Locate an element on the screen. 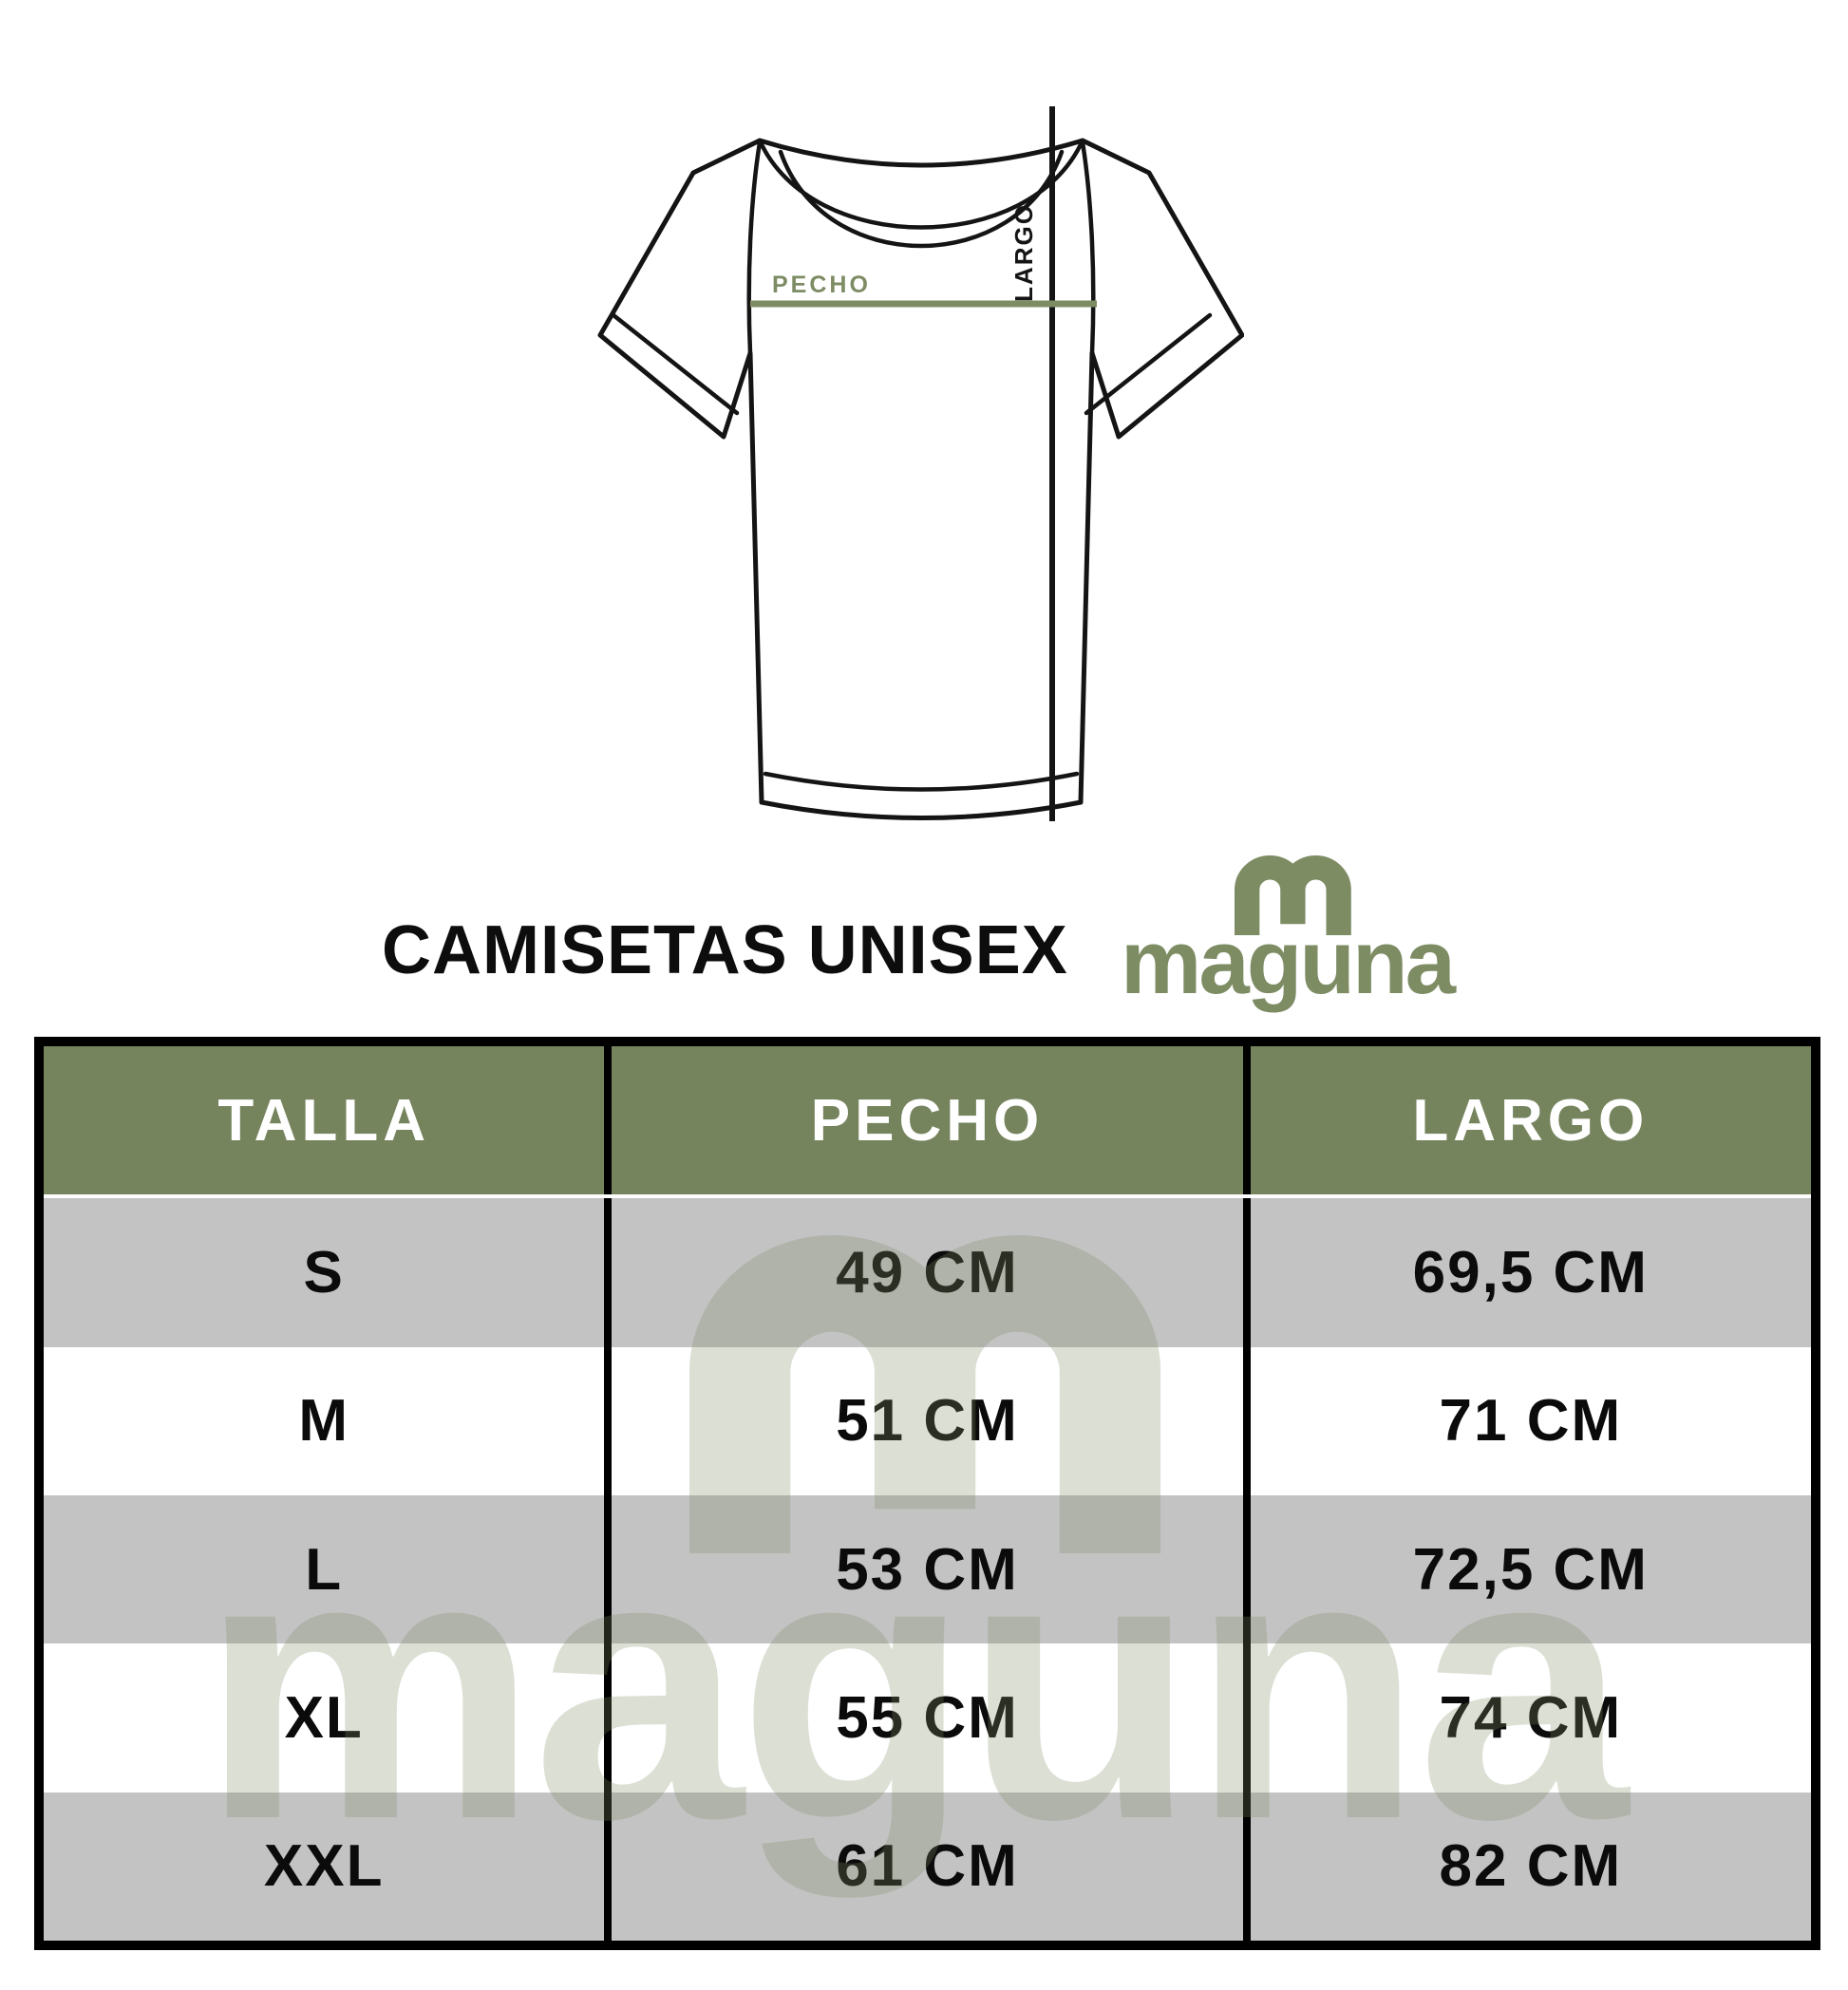 The width and height of the screenshot is (1848, 1990). length-value: 69,5 CM is located at coordinates (1526, 1273).